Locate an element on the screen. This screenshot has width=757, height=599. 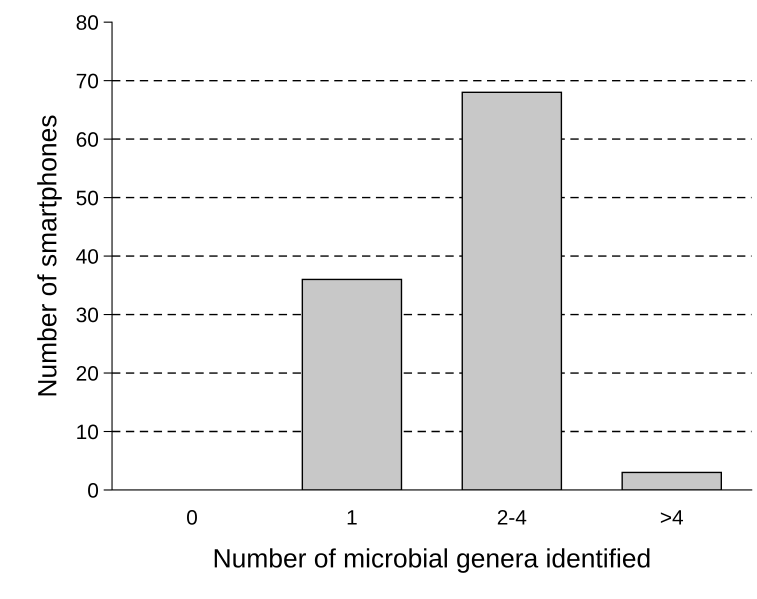
x-axis-title: Number of microbial genera identified is located at coordinates (432, 560).